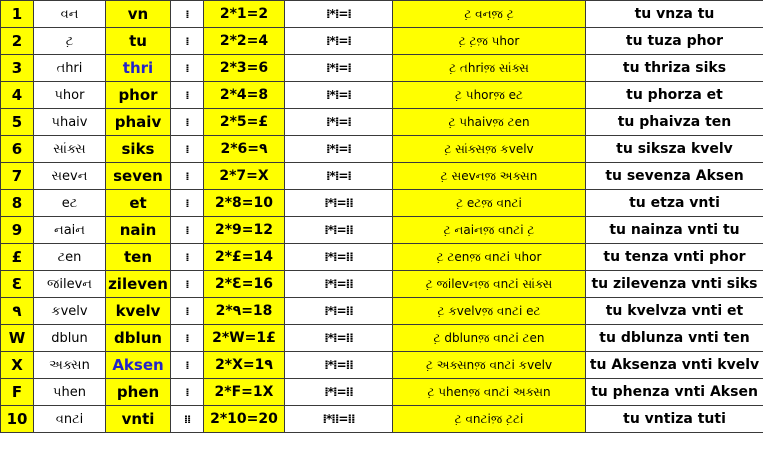 The image size is (763, 452). What do you see at coordinates (17, 365) in the screenshot?
I see `row-number-cell: X` at bounding box center [17, 365].